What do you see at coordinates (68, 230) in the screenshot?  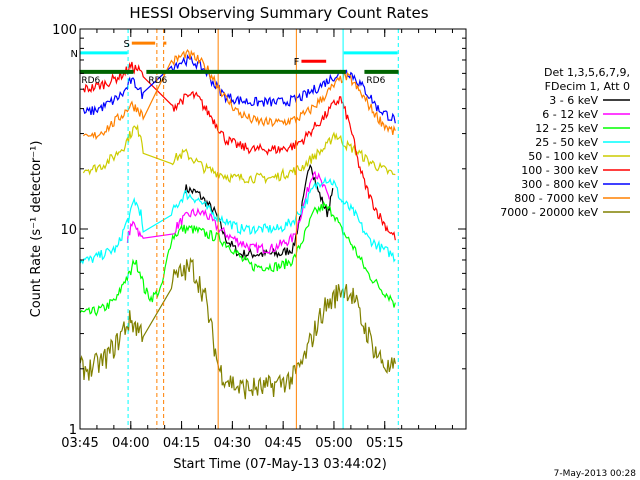 I see `y-tick-label: 10` at bounding box center [68, 230].